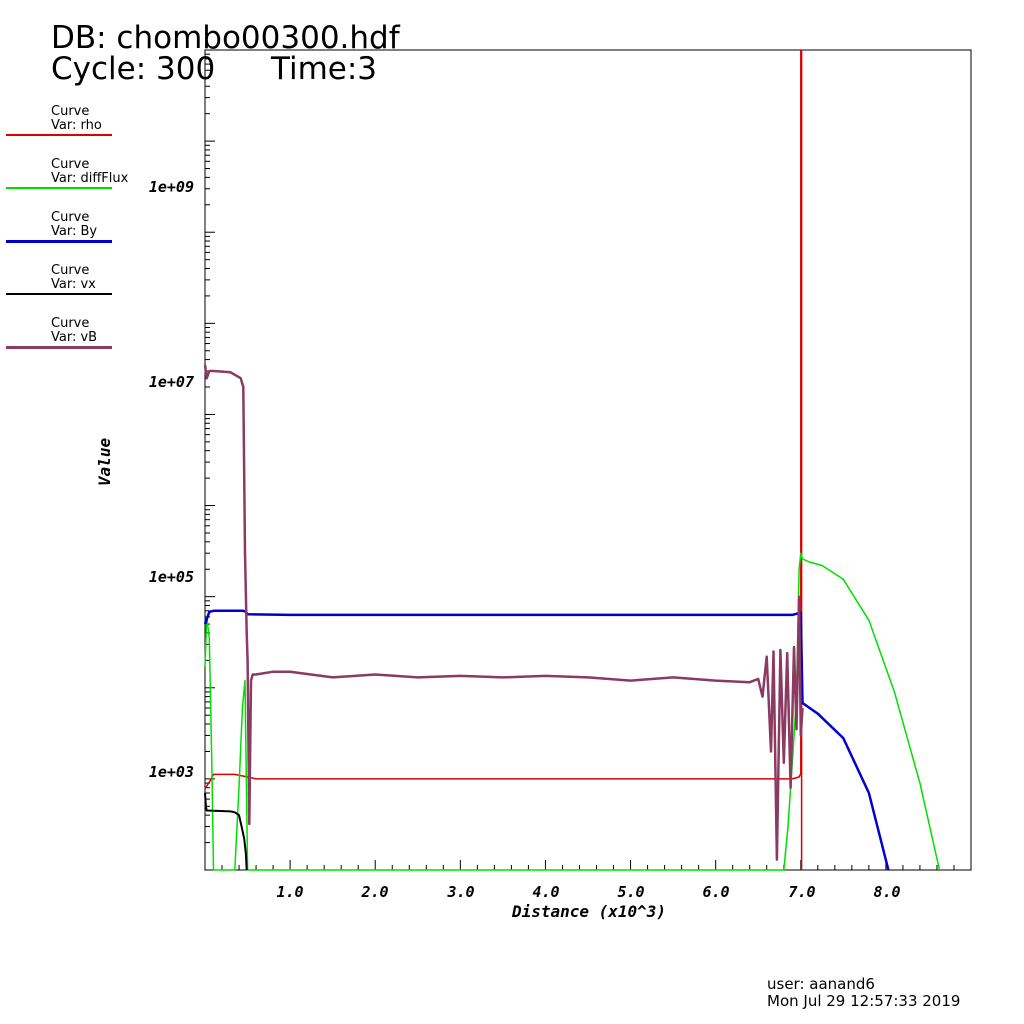 The height and width of the screenshot is (1024, 1024). I want to click on legend-item-rho: Curve Var: rho, so click(59, 126).